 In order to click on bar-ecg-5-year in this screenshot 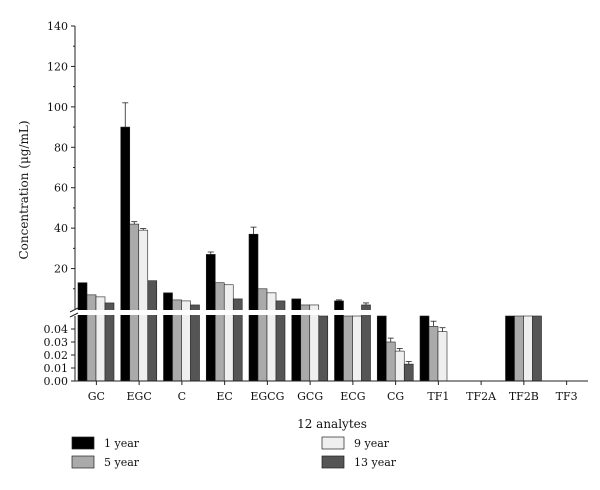, I will do `click(348, 348)`.